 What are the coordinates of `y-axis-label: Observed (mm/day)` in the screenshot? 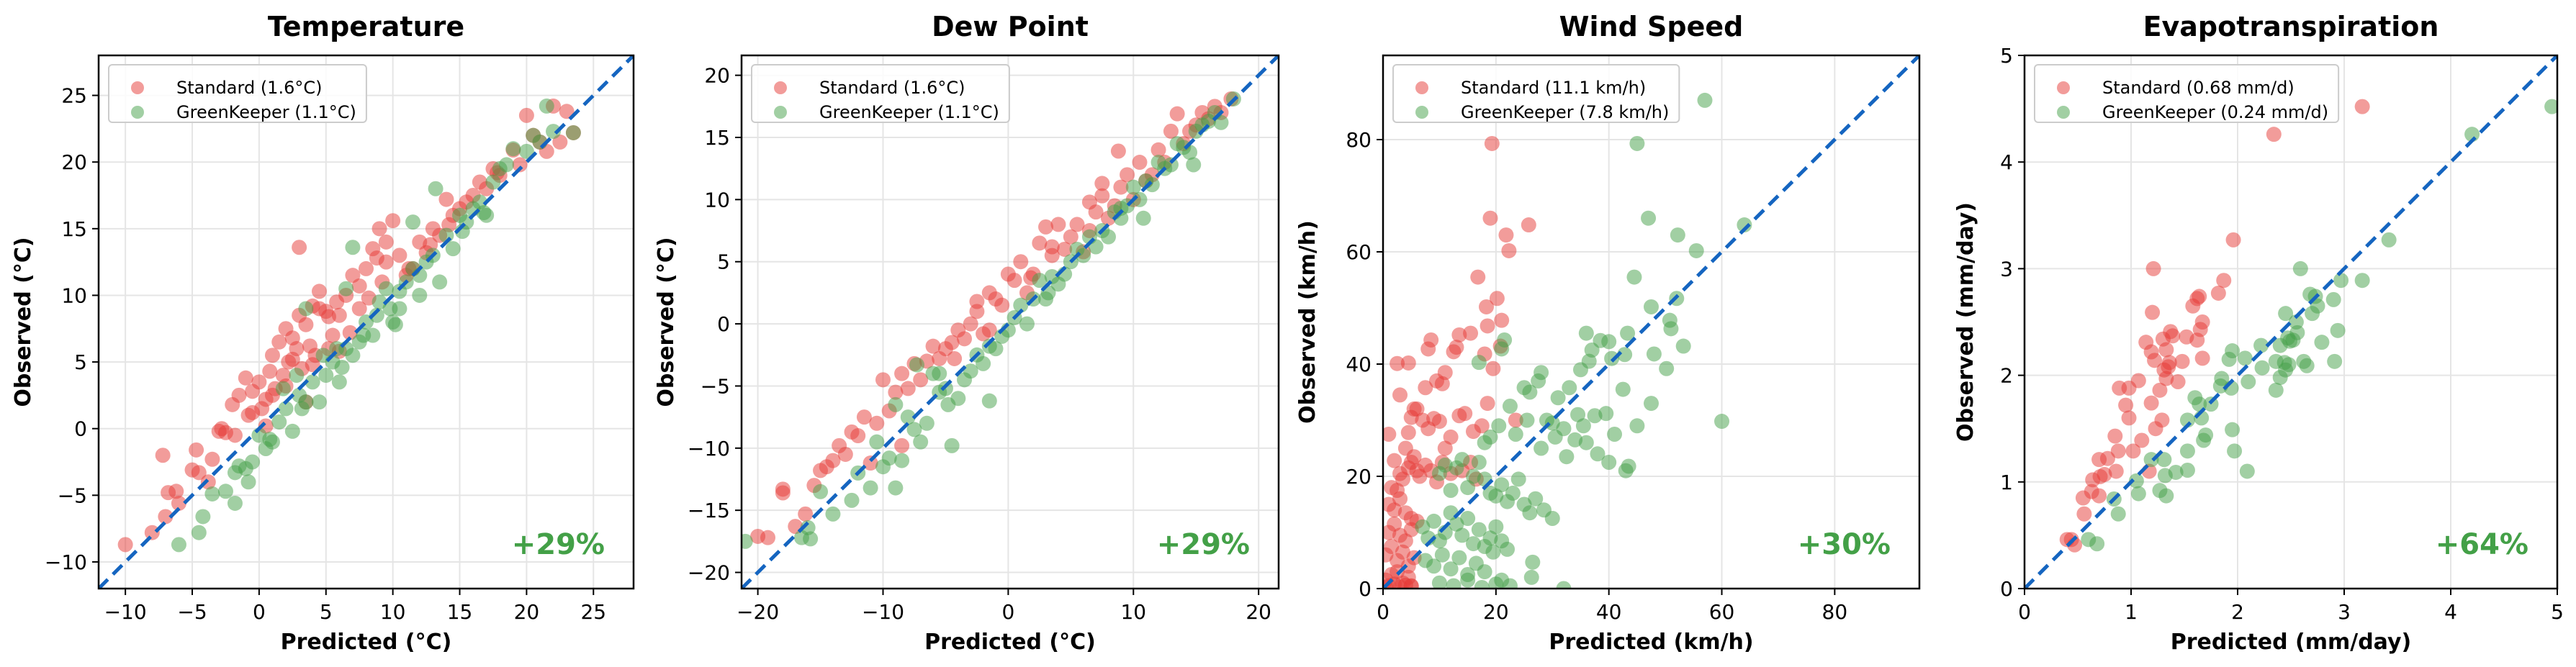 It's located at (1965, 322).